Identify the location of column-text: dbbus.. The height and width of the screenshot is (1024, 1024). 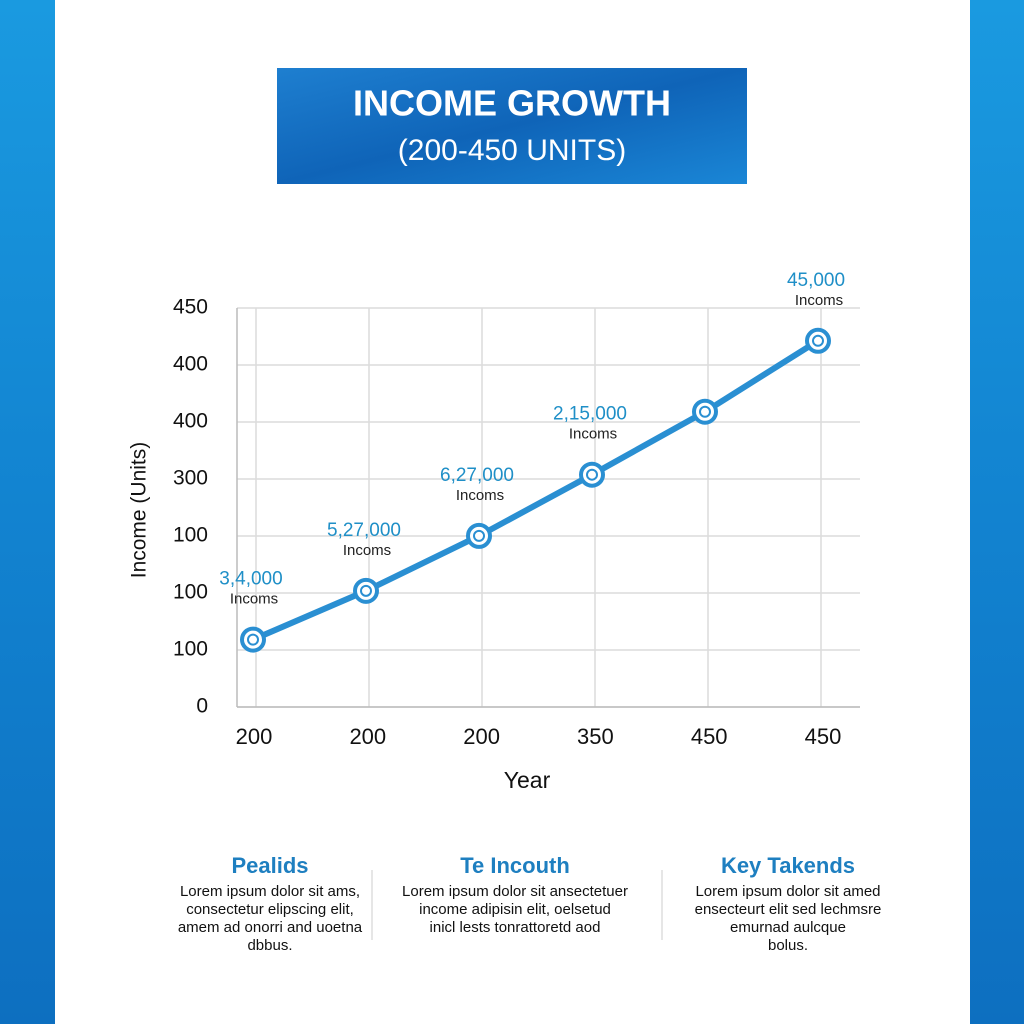
(269, 945).